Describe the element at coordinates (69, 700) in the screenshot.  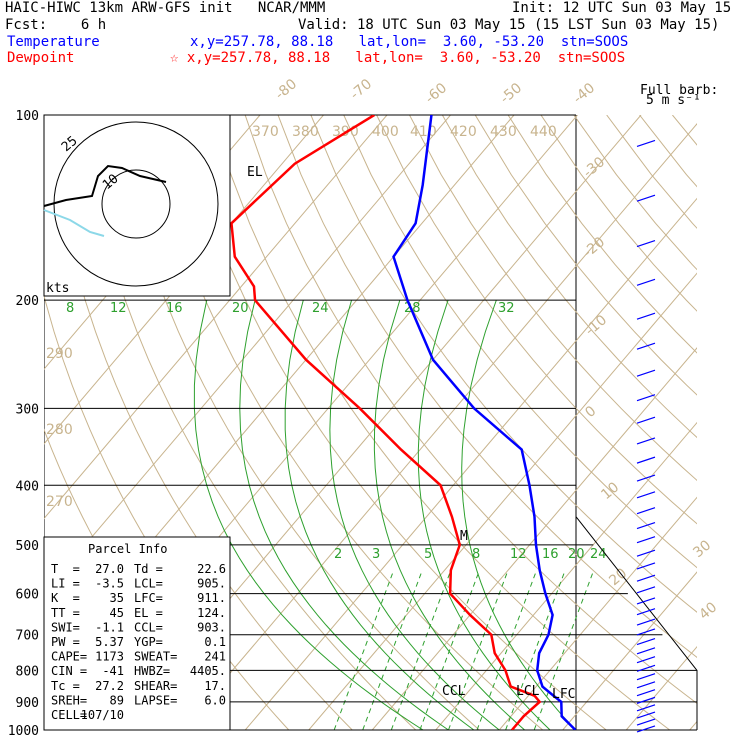
I see `parcel-key: SREH=` at that location.